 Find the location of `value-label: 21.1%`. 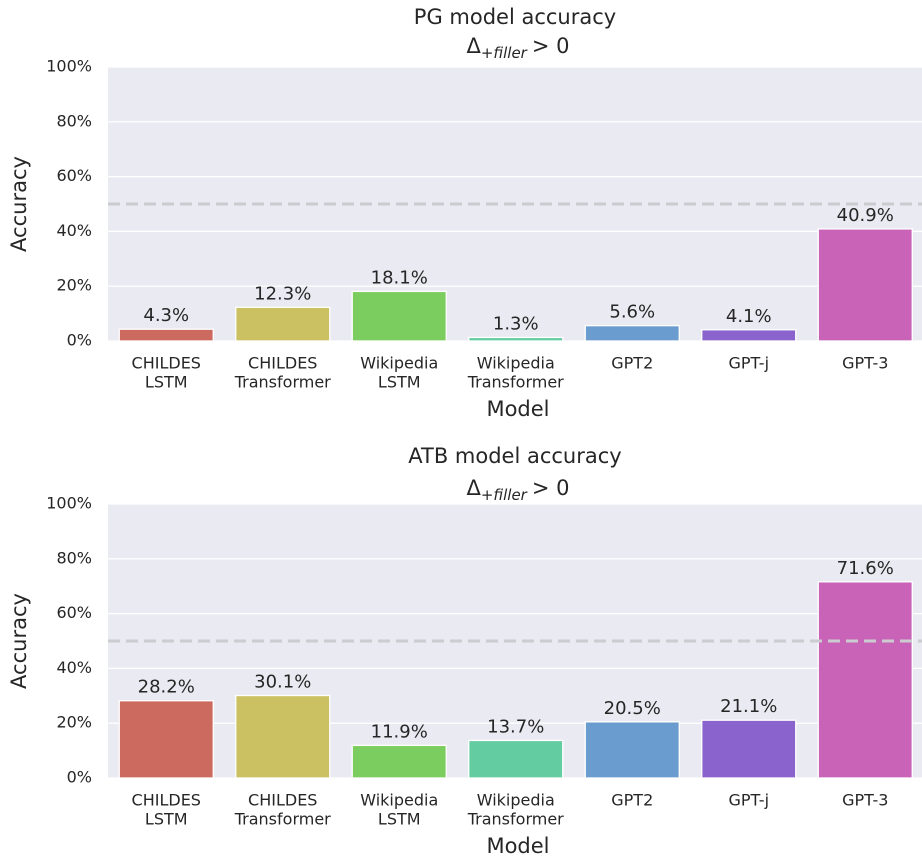

value-label: 21.1% is located at coordinates (748, 706).